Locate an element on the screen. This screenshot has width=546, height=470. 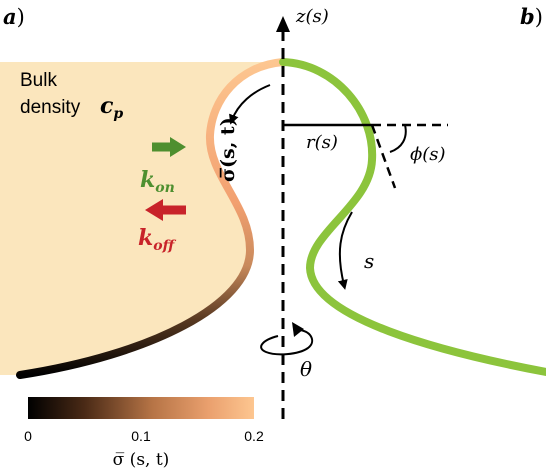
k-off-label: koff is located at coordinates (157, 239).